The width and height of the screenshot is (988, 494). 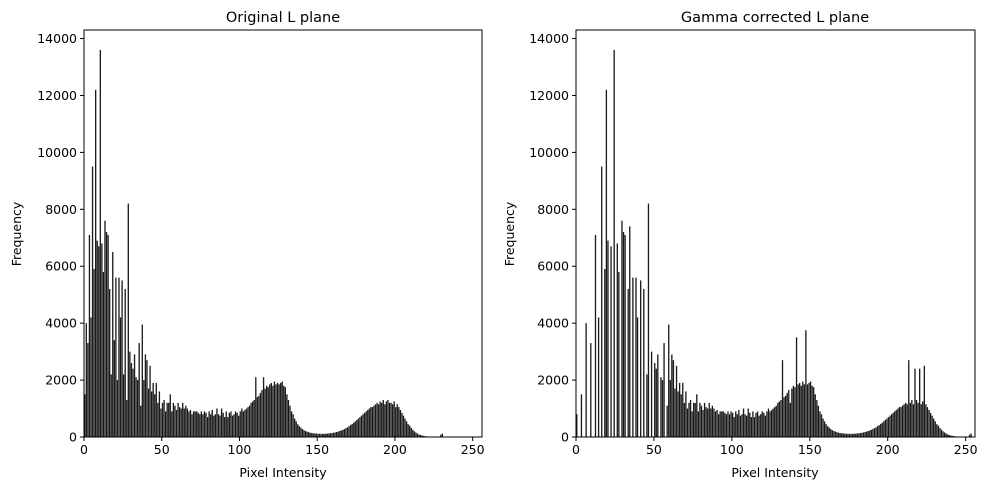 I want to click on original-x-tick-label: 50, so click(x=162, y=449).